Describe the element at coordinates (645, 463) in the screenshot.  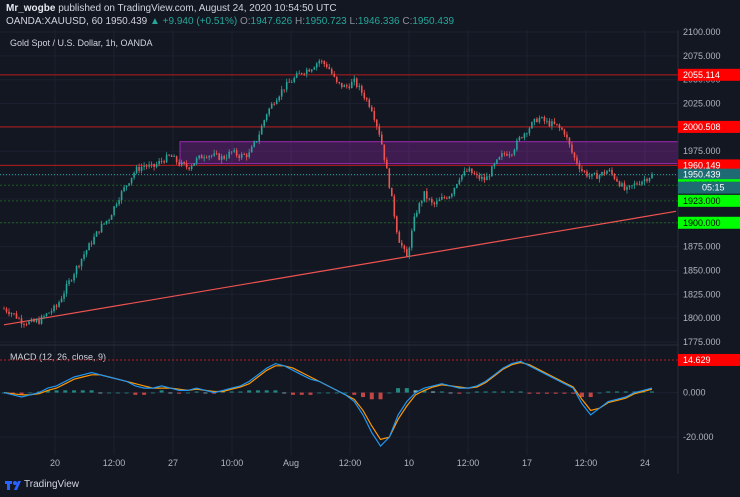
I see `time-tick-label: 24` at that location.